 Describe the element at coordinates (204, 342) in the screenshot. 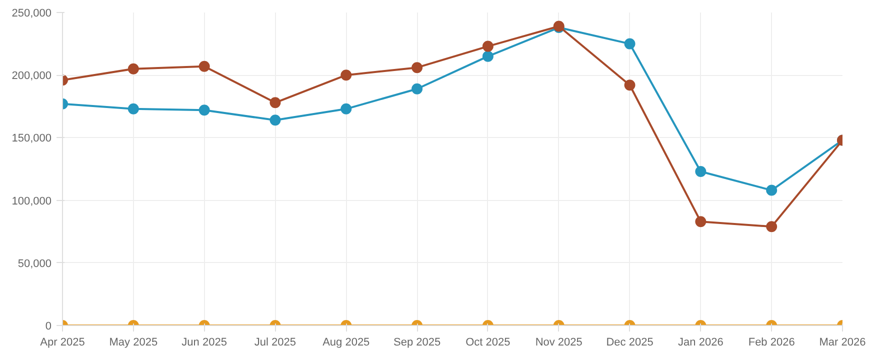

I see `x-tick-label: Jun 2025` at that location.